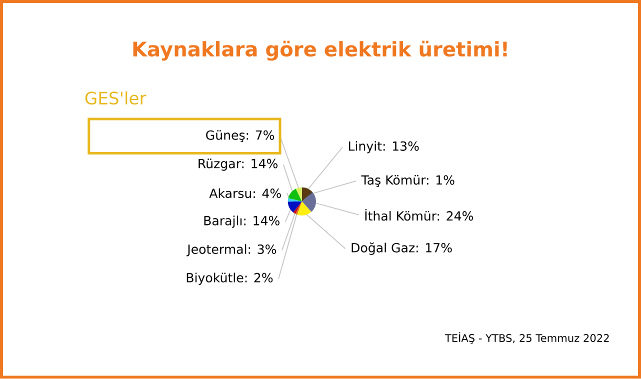  Describe the element at coordinates (526, 338) in the screenshot. I see `text: TEİAŞ - YTBS, 25 Temmuz 2022` at that location.